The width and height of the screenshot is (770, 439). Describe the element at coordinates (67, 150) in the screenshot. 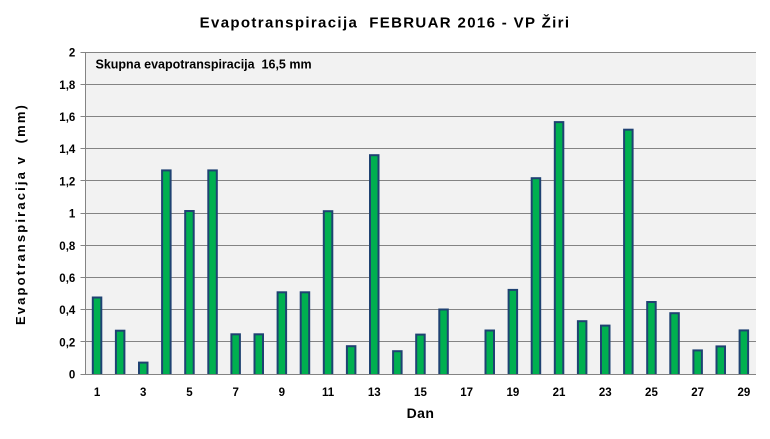

I see `svg-text: 1,4` at that location.